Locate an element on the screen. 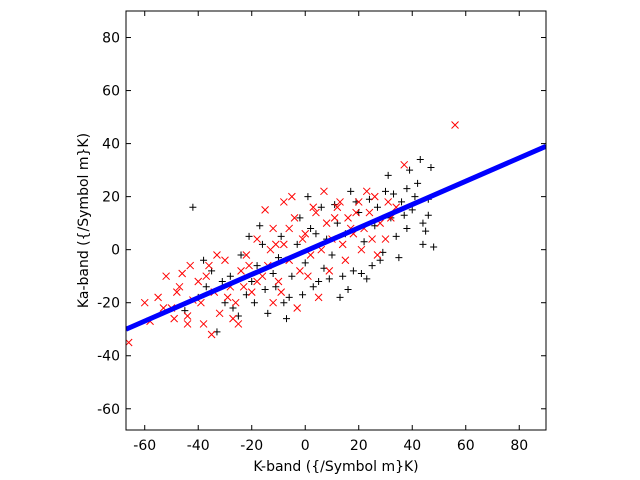  x-tick-label: 20 is located at coordinates (359, 446).